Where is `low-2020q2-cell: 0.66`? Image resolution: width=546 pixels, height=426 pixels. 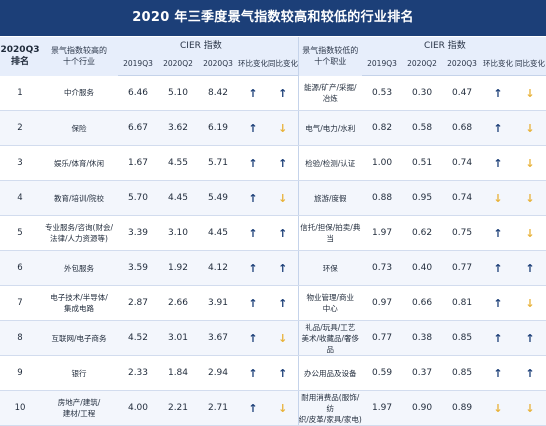 low-2020q2-cell: 0.66 is located at coordinates (422, 303).